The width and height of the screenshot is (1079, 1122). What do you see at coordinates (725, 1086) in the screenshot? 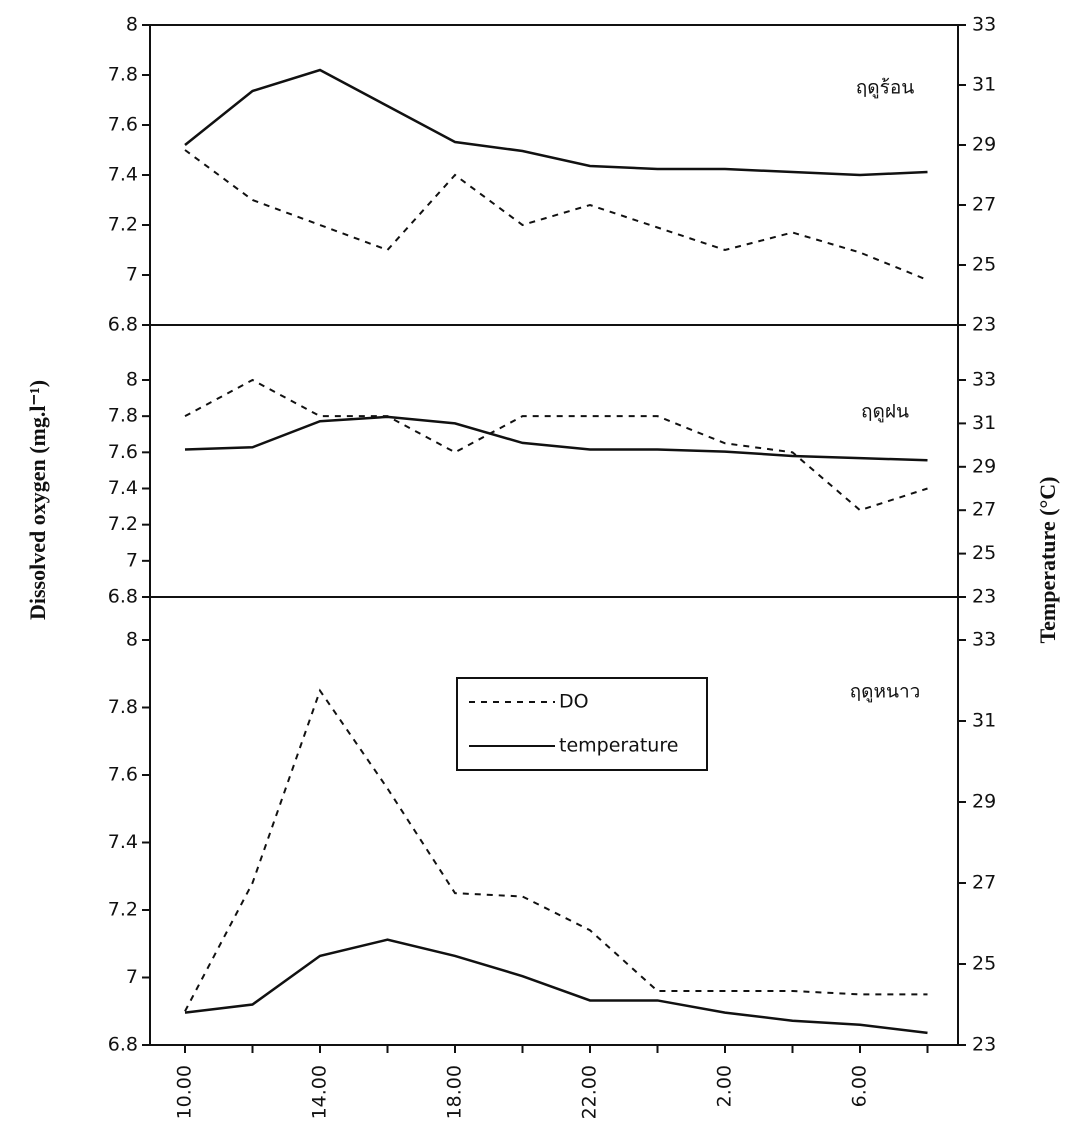
I see `x-tick-label: 2.00` at bounding box center [725, 1086].